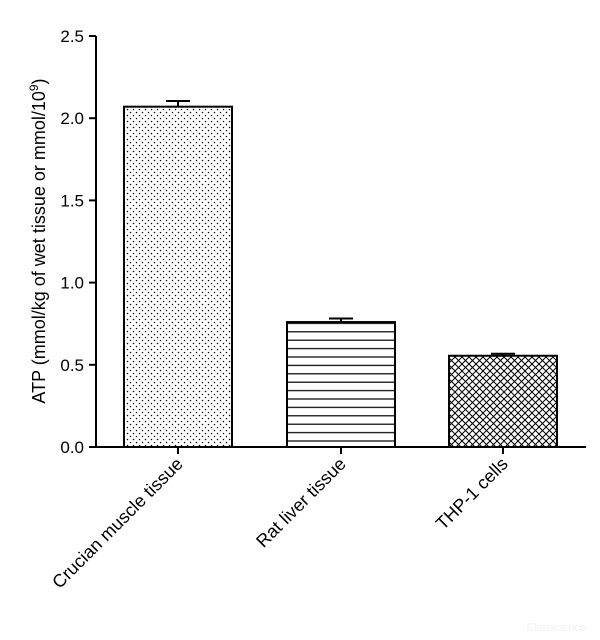  Describe the element at coordinates (34, 87) in the screenshot. I see `y-axis-title-superscript: 9` at that location.